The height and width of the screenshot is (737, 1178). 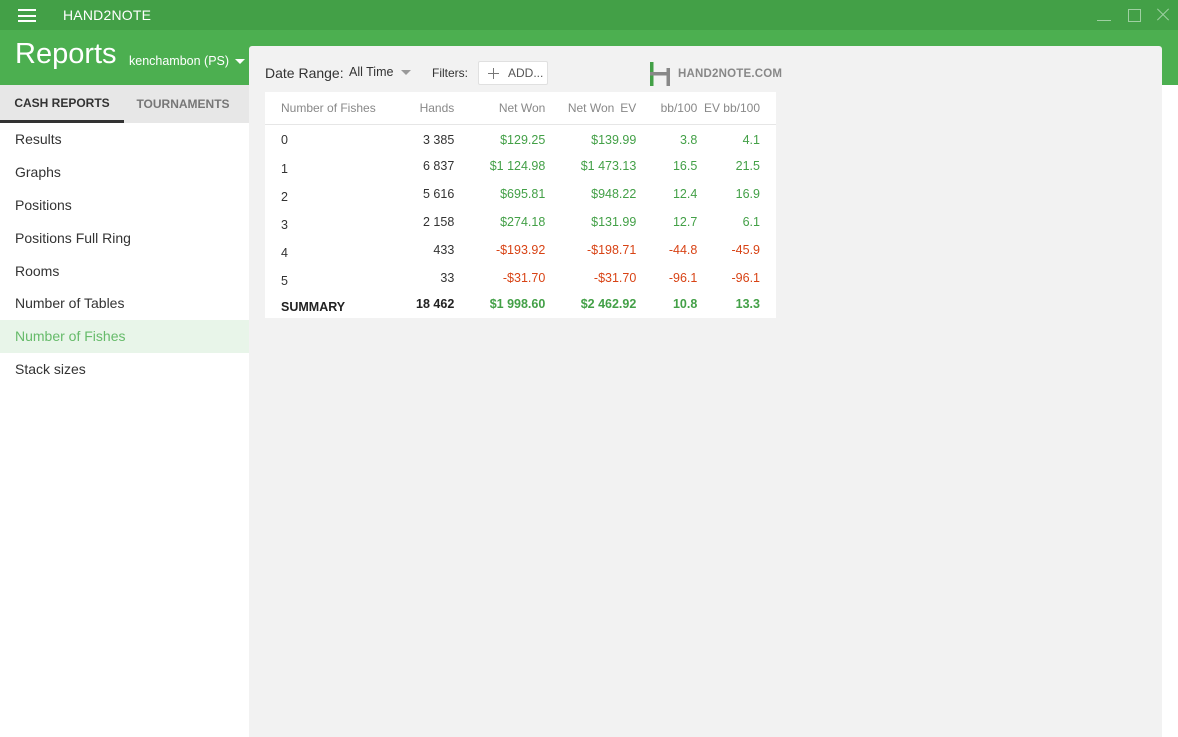 I want to click on table-row: 0 3 385 $129.25 $139.99 3.8 4.1, so click(x=520, y=138).